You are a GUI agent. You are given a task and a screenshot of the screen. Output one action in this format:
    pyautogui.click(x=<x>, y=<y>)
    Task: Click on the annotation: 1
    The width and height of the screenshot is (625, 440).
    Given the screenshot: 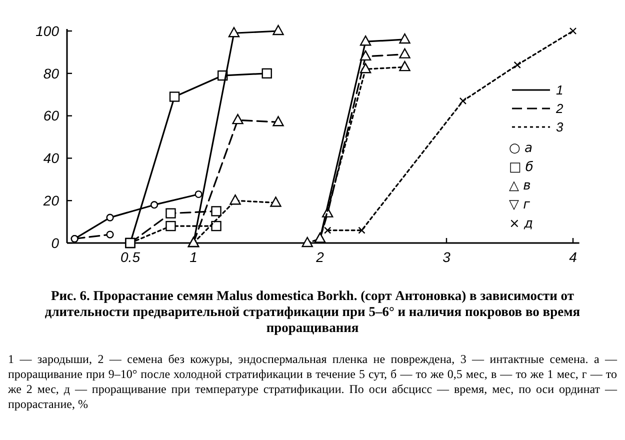 What is the action you would take?
    pyautogui.click(x=560, y=90)
    